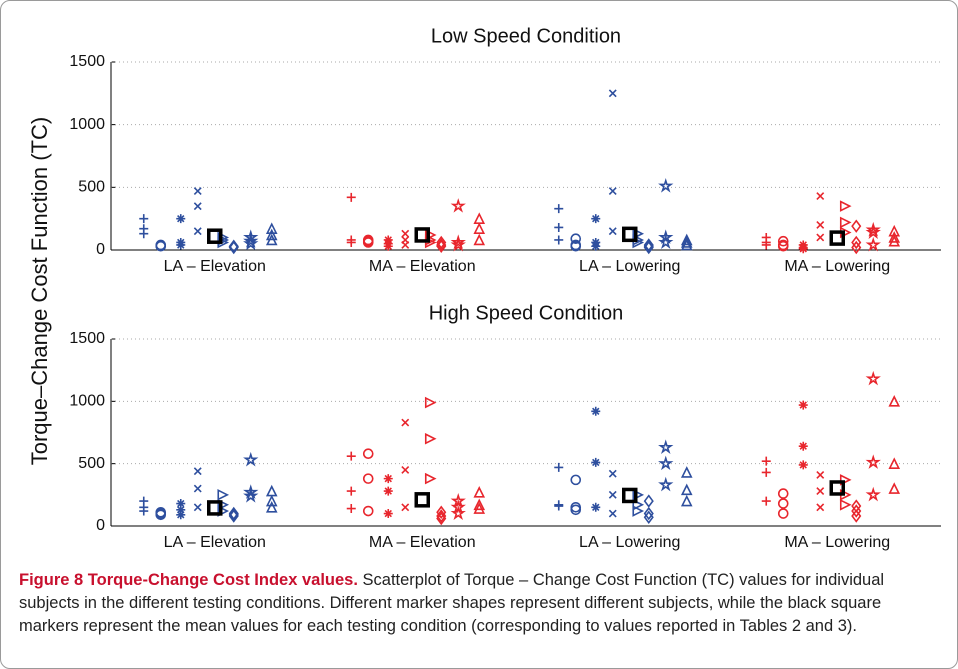 Image resolution: width=958 pixels, height=669 pixels. I want to click on x-tick-label: LA – Elevation, so click(215, 542).